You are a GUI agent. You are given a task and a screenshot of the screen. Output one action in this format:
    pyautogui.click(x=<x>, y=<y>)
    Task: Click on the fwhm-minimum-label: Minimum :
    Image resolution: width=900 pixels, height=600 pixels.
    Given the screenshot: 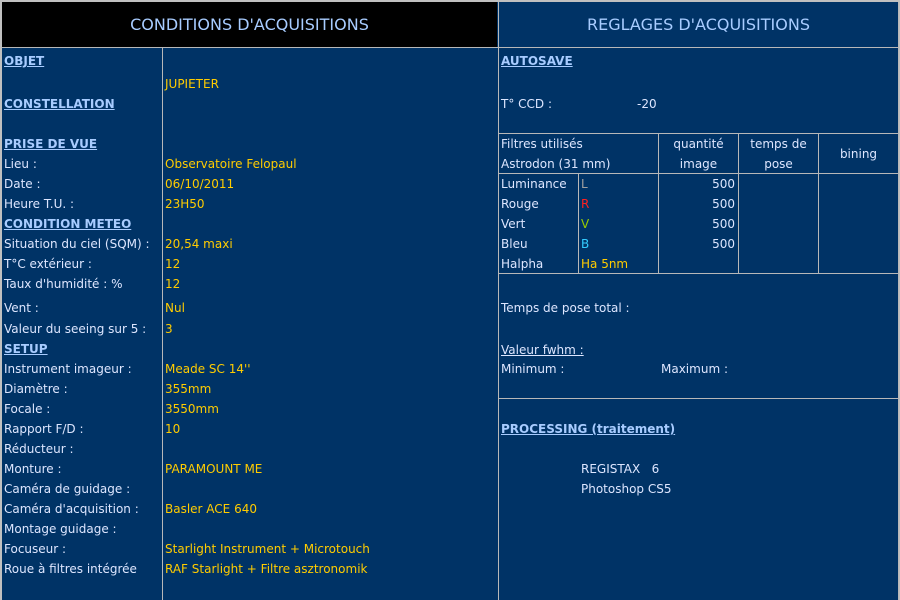 What is the action you would take?
    pyautogui.click(x=533, y=369)
    